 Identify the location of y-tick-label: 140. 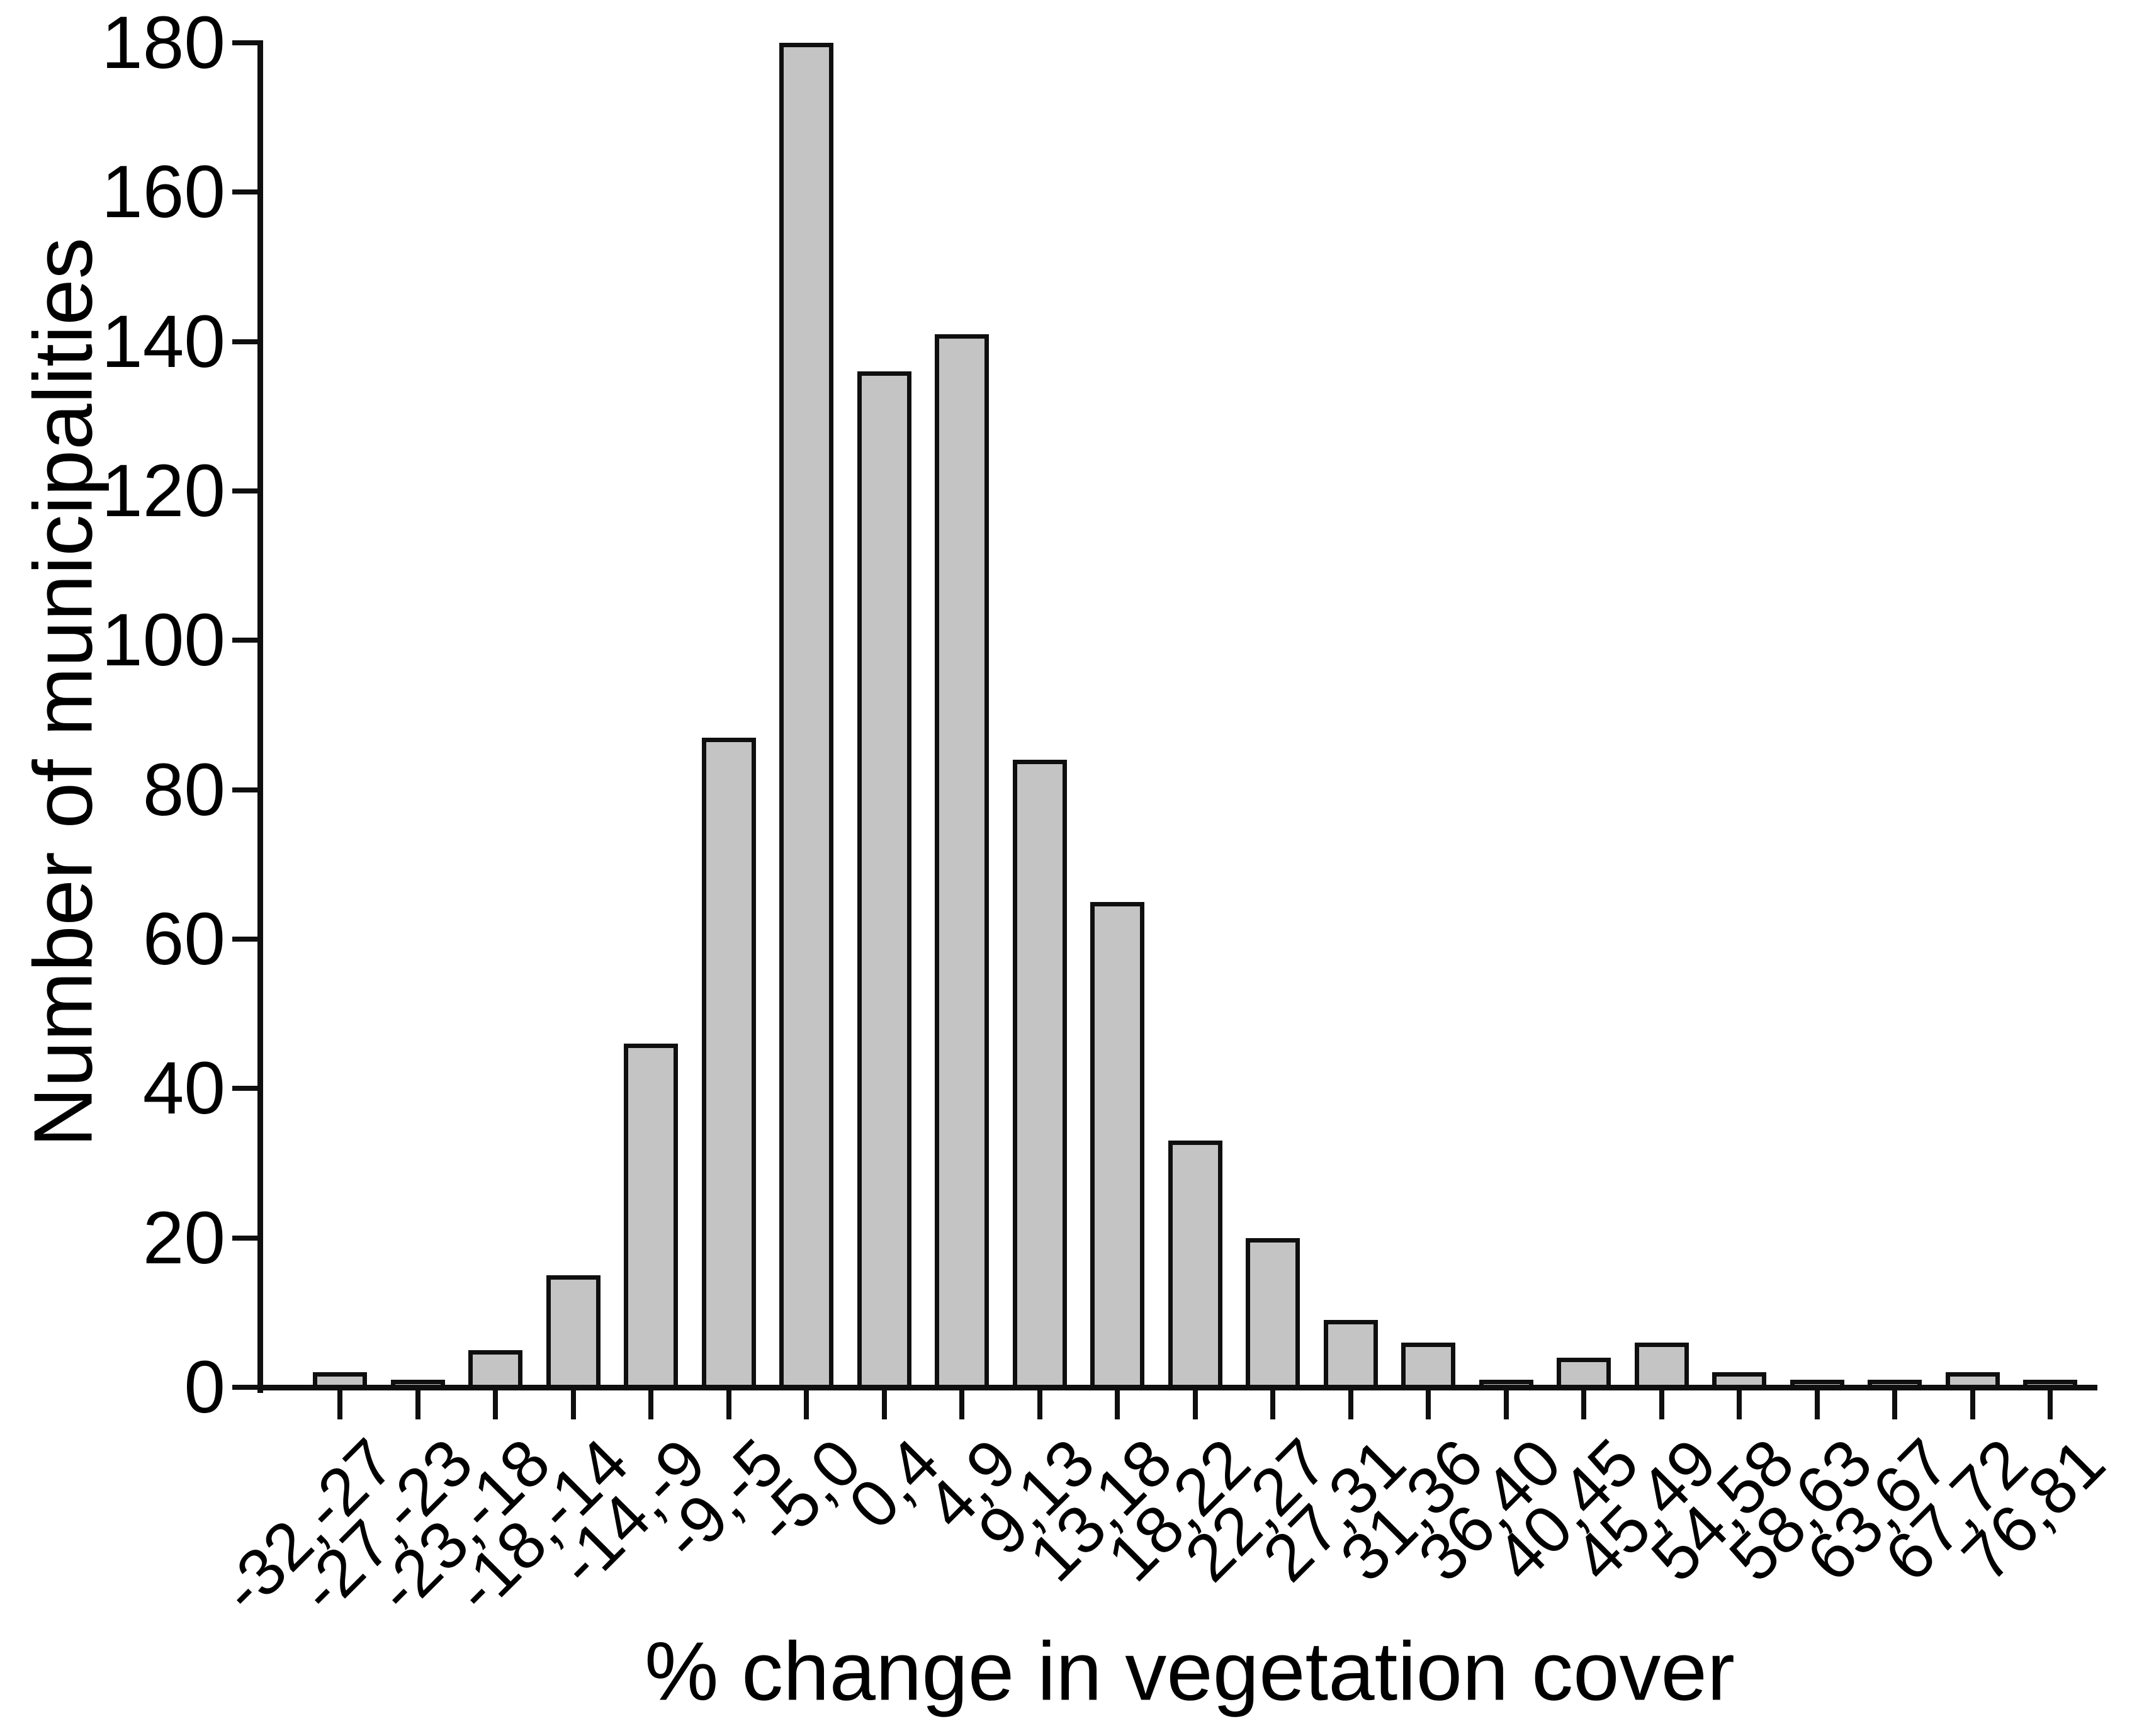
(163, 341).